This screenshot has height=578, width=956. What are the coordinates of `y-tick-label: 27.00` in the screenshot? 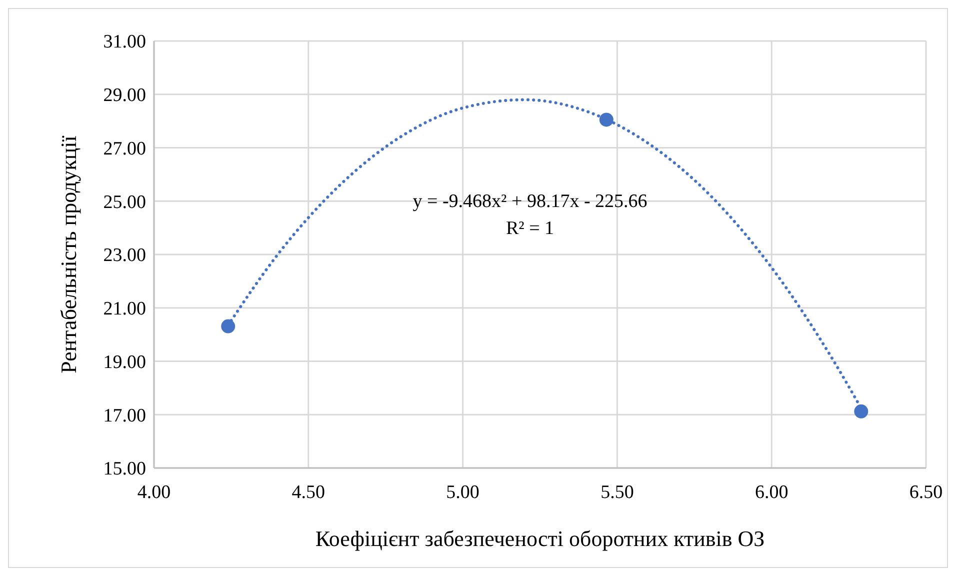 It's located at (124, 149).